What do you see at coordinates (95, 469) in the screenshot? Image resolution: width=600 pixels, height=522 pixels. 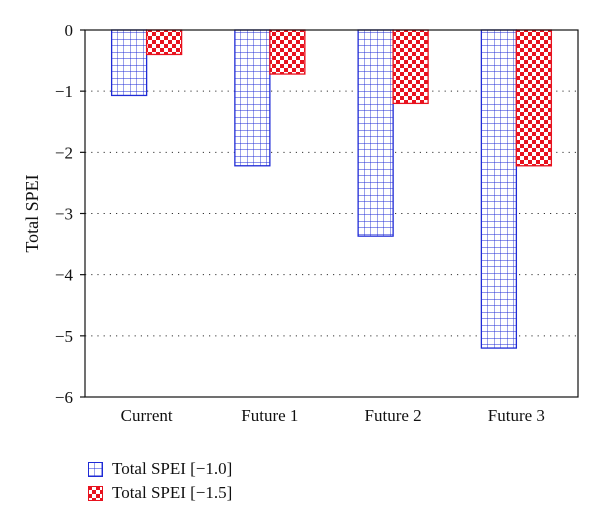 I see `legend-swatch-grid` at bounding box center [95, 469].